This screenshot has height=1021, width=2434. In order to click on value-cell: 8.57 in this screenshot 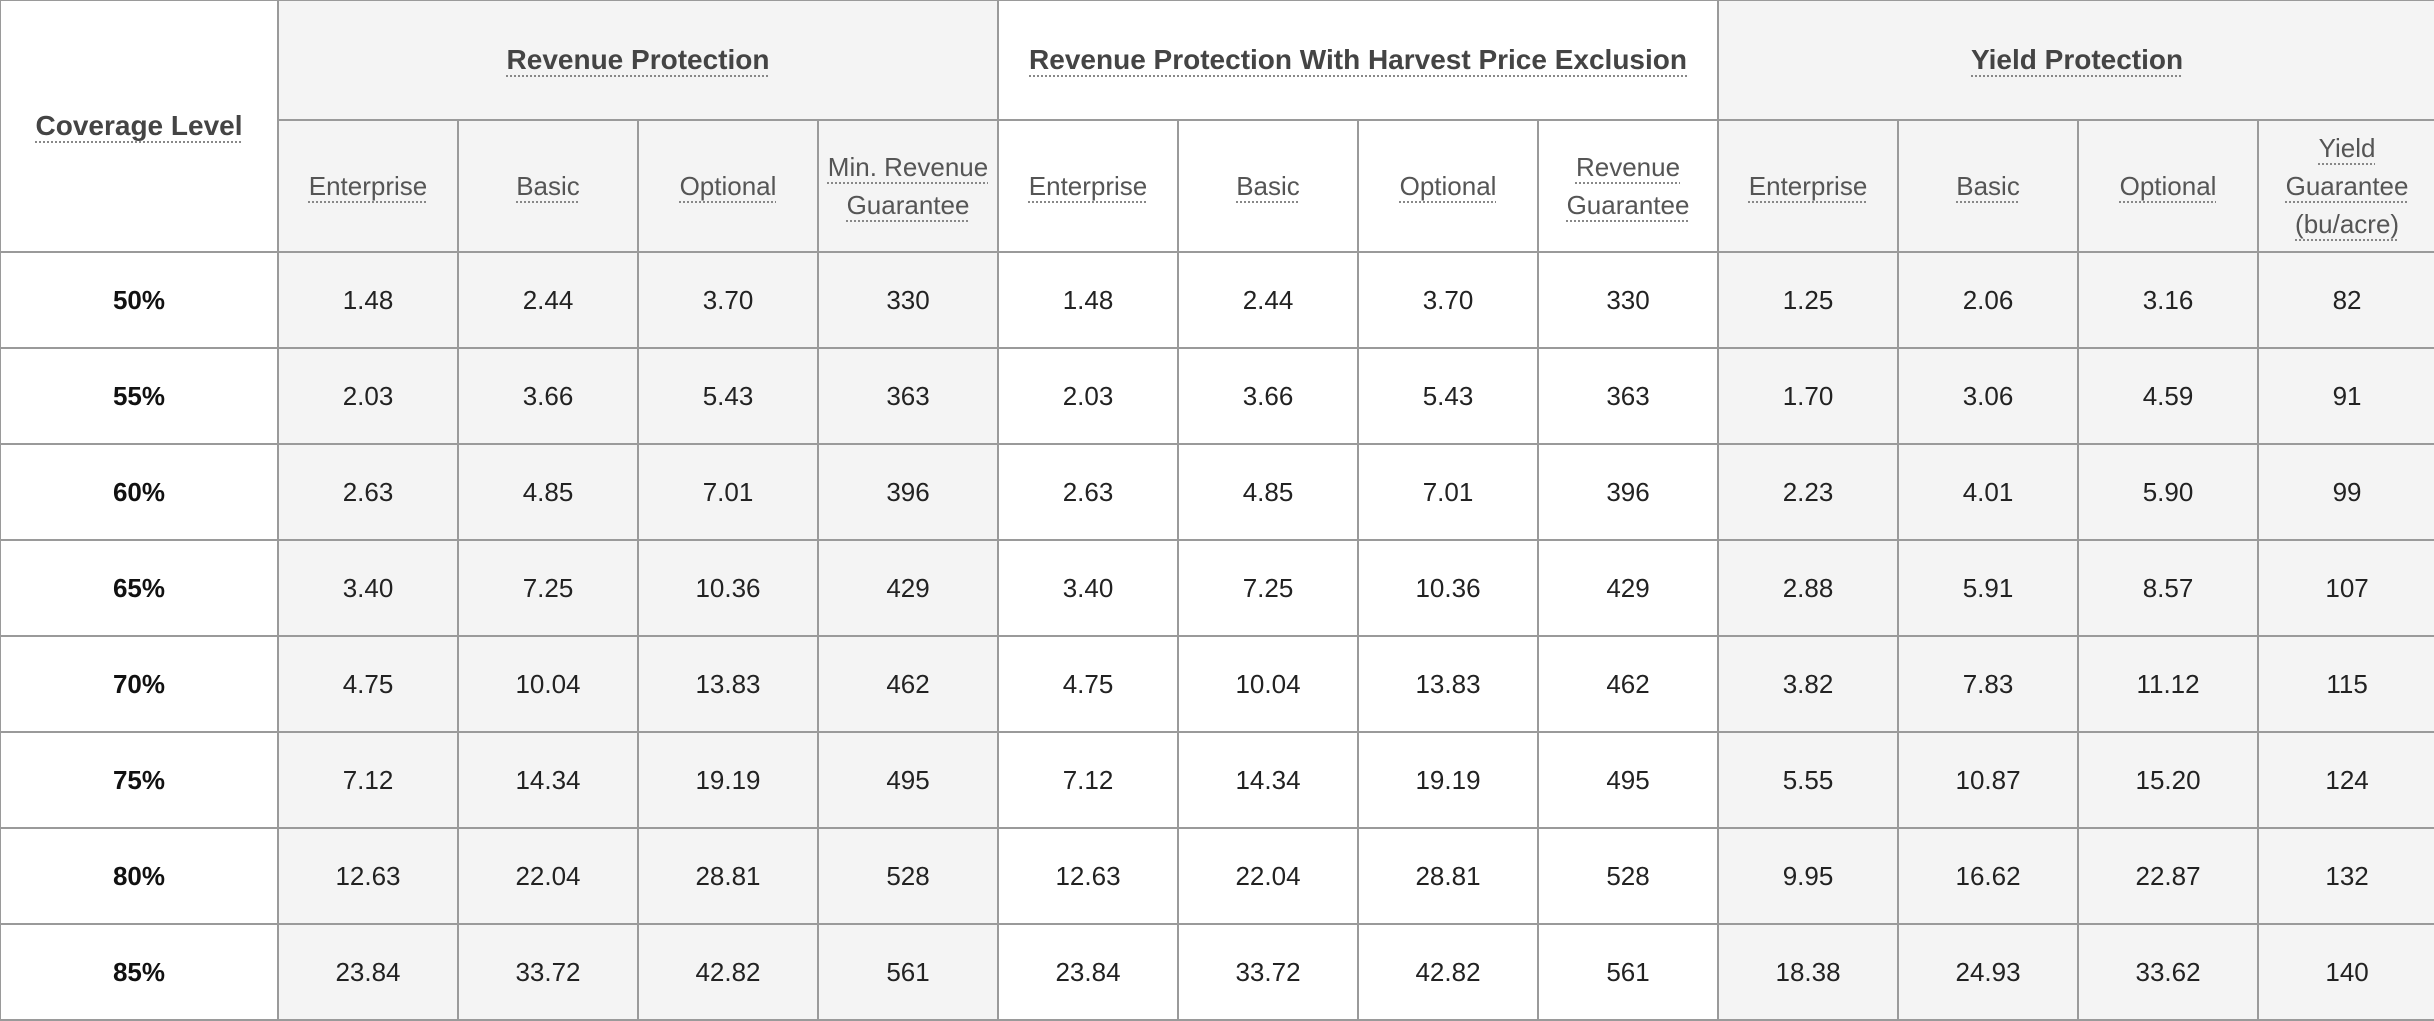, I will do `click(2168, 588)`.